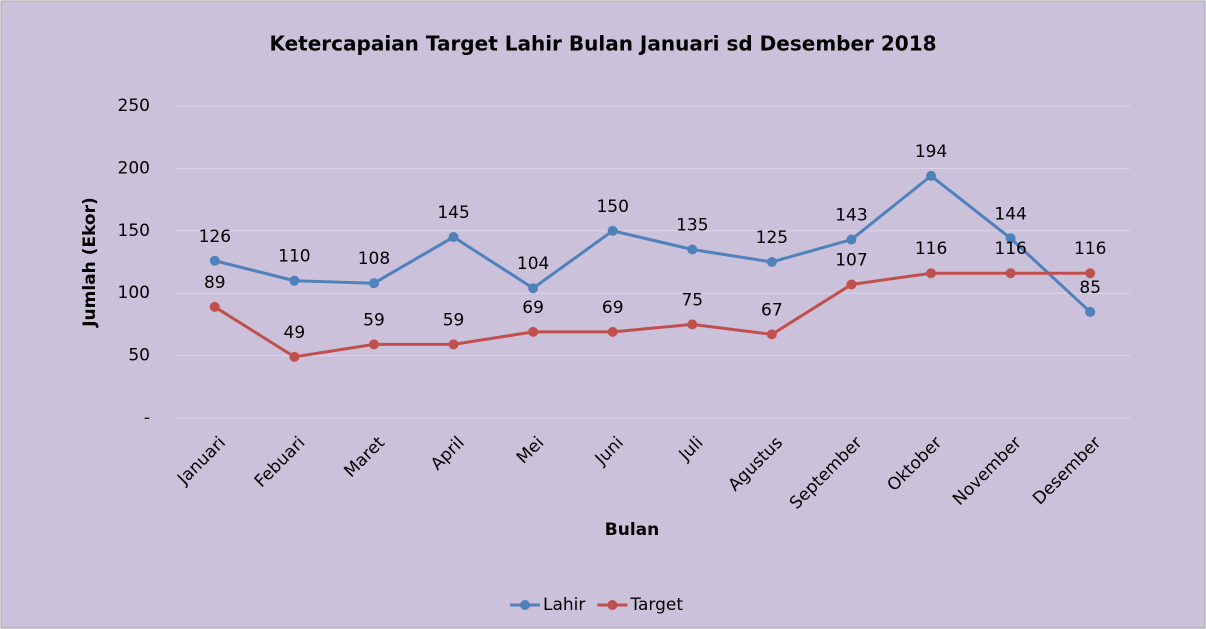  Describe the element at coordinates (564, 605) in the screenshot. I see `legend-label: Lahir` at that location.